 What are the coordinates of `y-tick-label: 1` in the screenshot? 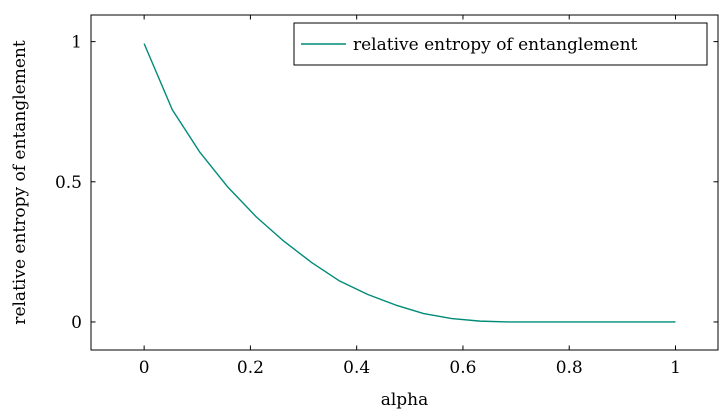 It's located at (76, 43).